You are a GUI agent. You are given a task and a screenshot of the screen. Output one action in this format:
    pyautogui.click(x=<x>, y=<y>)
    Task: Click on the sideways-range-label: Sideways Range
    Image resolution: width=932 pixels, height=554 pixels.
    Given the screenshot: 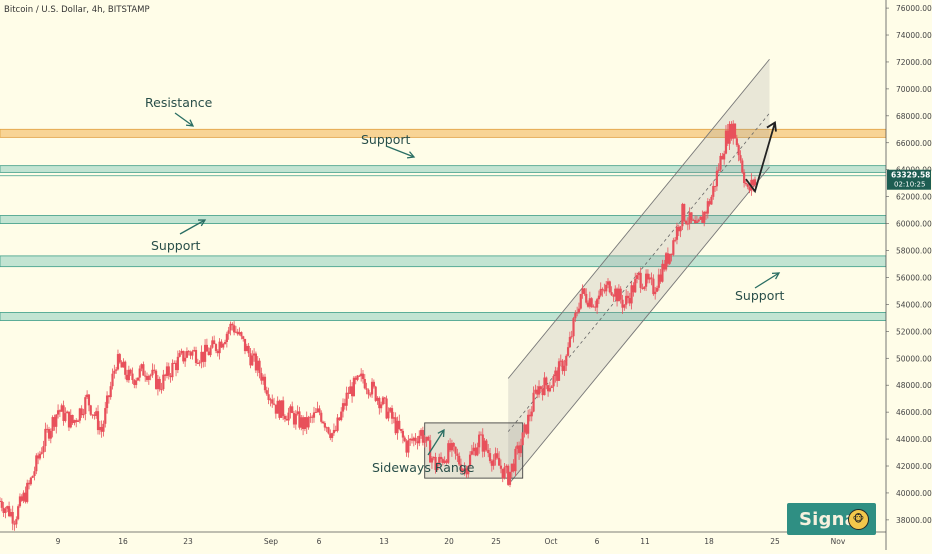 What is the action you would take?
    pyautogui.click(x=423, y=467)
    